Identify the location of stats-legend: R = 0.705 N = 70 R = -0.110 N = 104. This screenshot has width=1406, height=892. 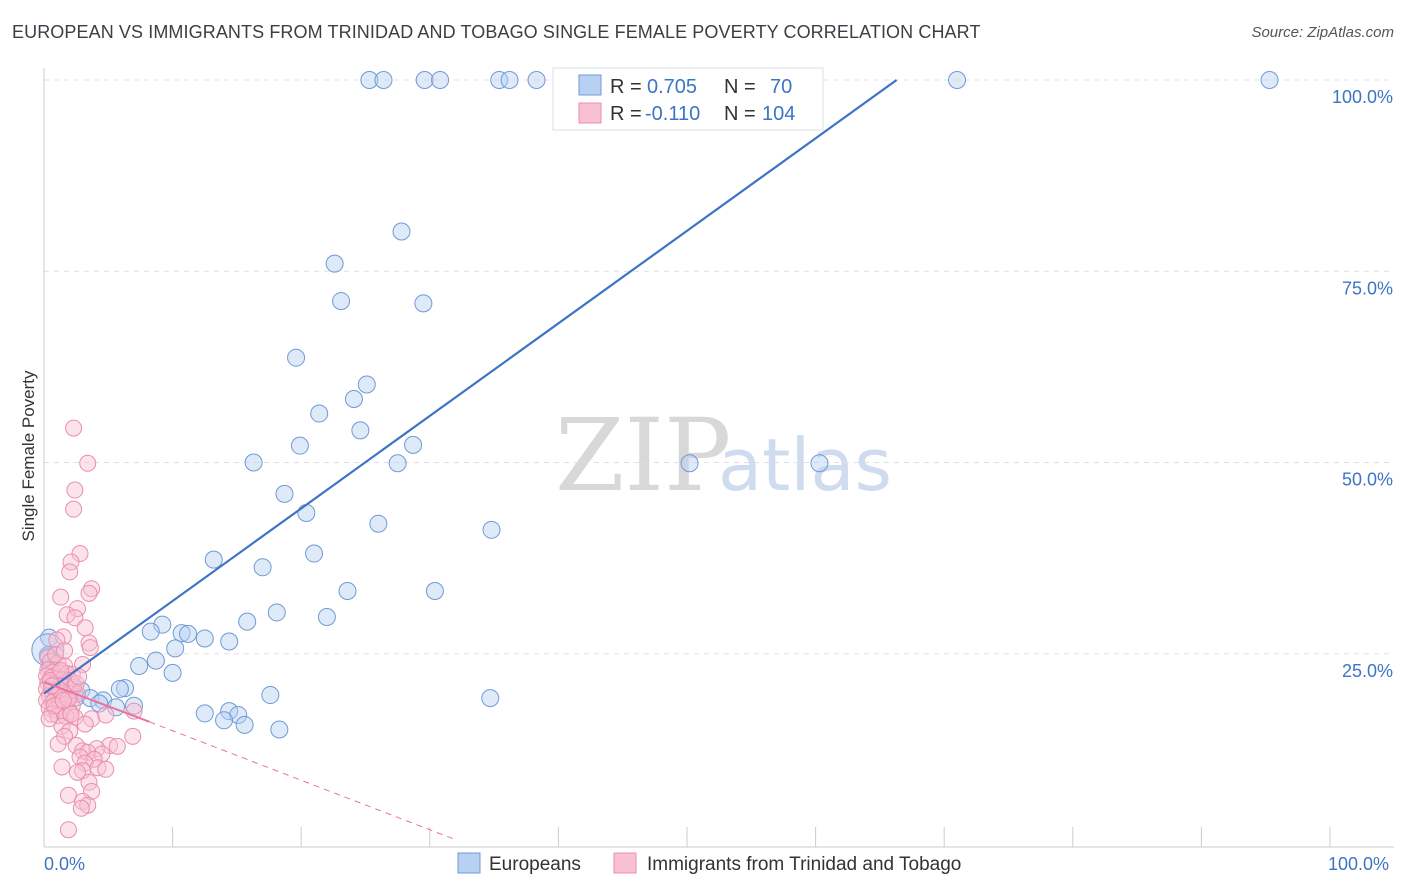
(688, 99).